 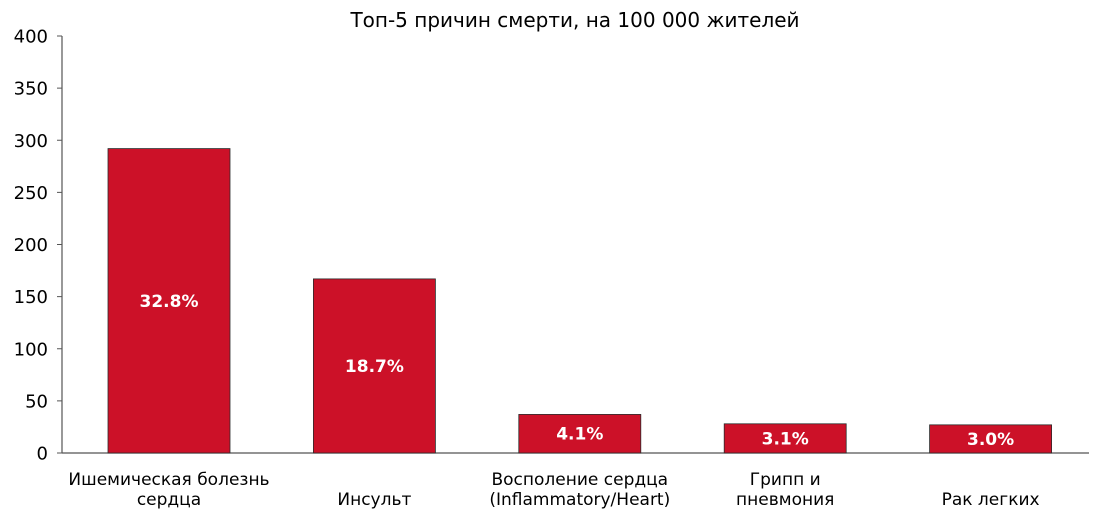 I want to click on x-tick-label: Инсульт, so click(x=374, y=500).